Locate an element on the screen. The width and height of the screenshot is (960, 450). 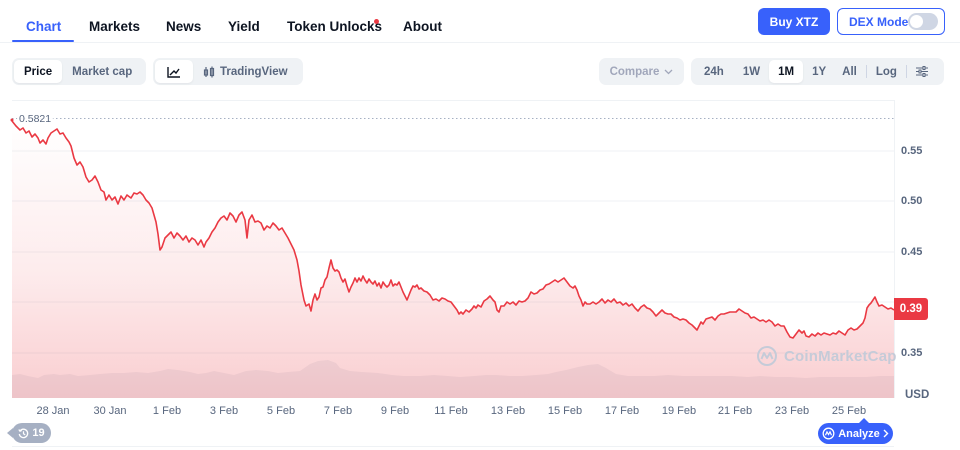
price-tab: Price is located at coordinates (38, 71).